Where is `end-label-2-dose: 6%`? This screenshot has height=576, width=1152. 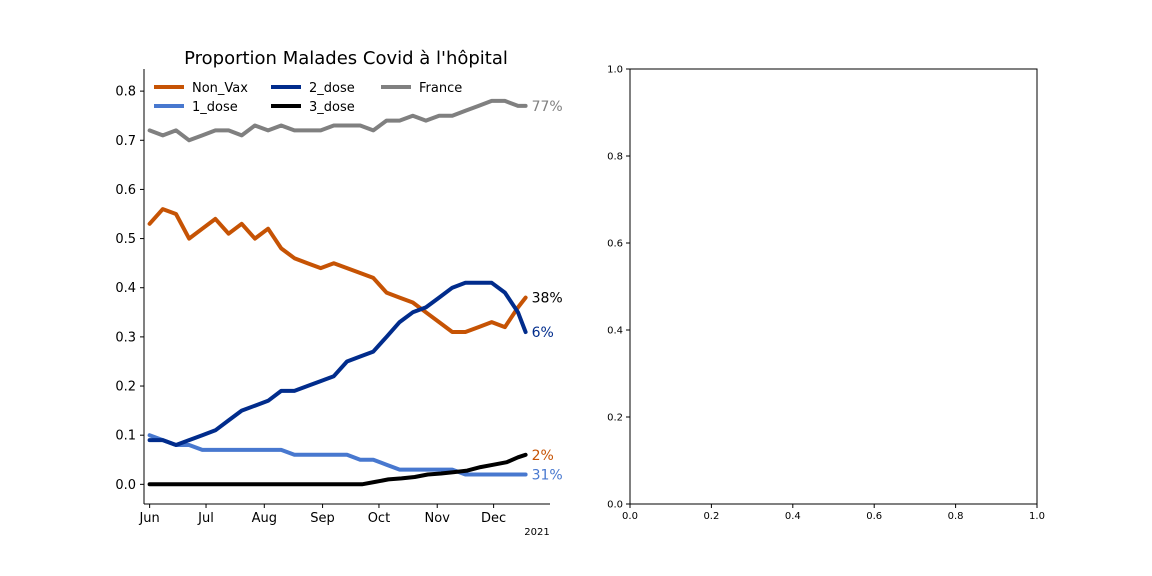
end-label-2-dose: 6% is located at coordinates (543, 333).